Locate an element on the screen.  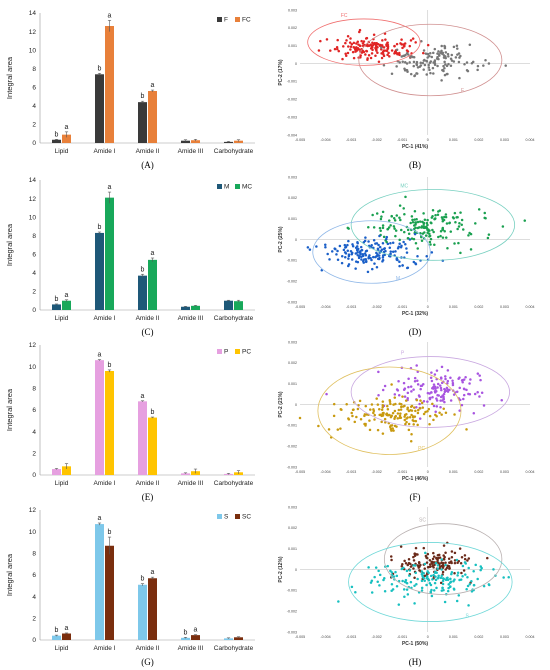
legend-label: S is located at coordinates (226, 517).